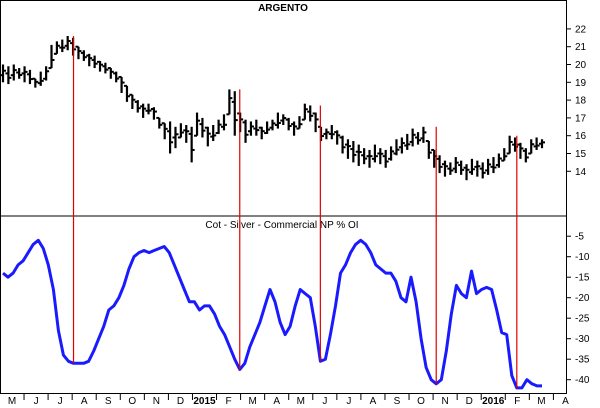  I want to click on x-tick-label: O, so click(132, 401).